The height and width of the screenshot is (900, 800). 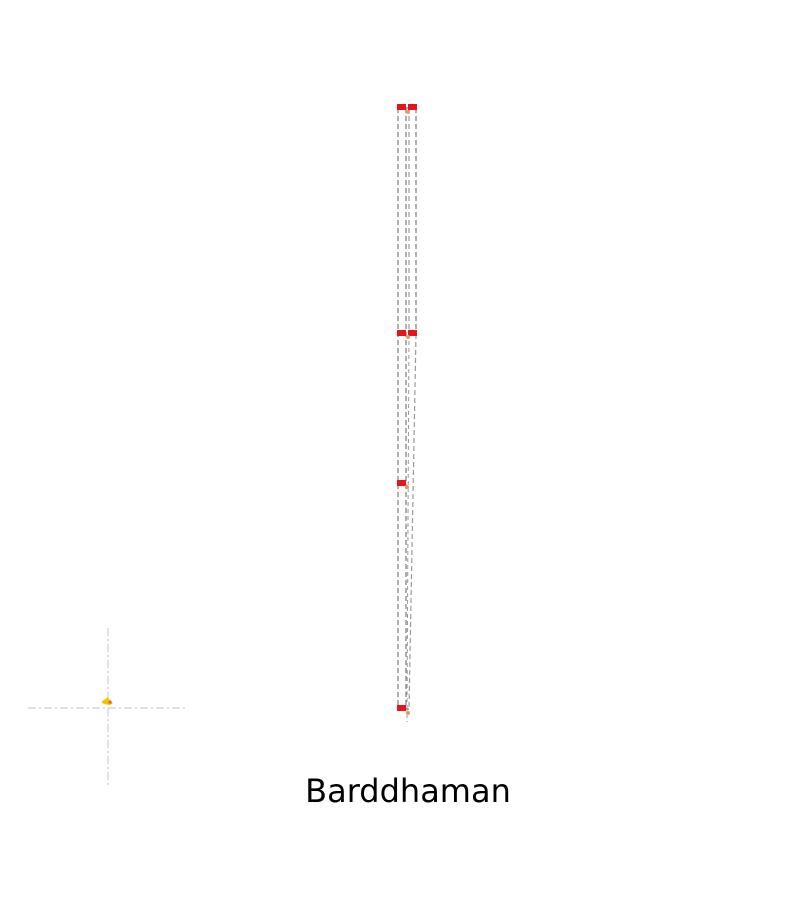 I want to click on track-line-inner-lower, so click(x=408, y=521).